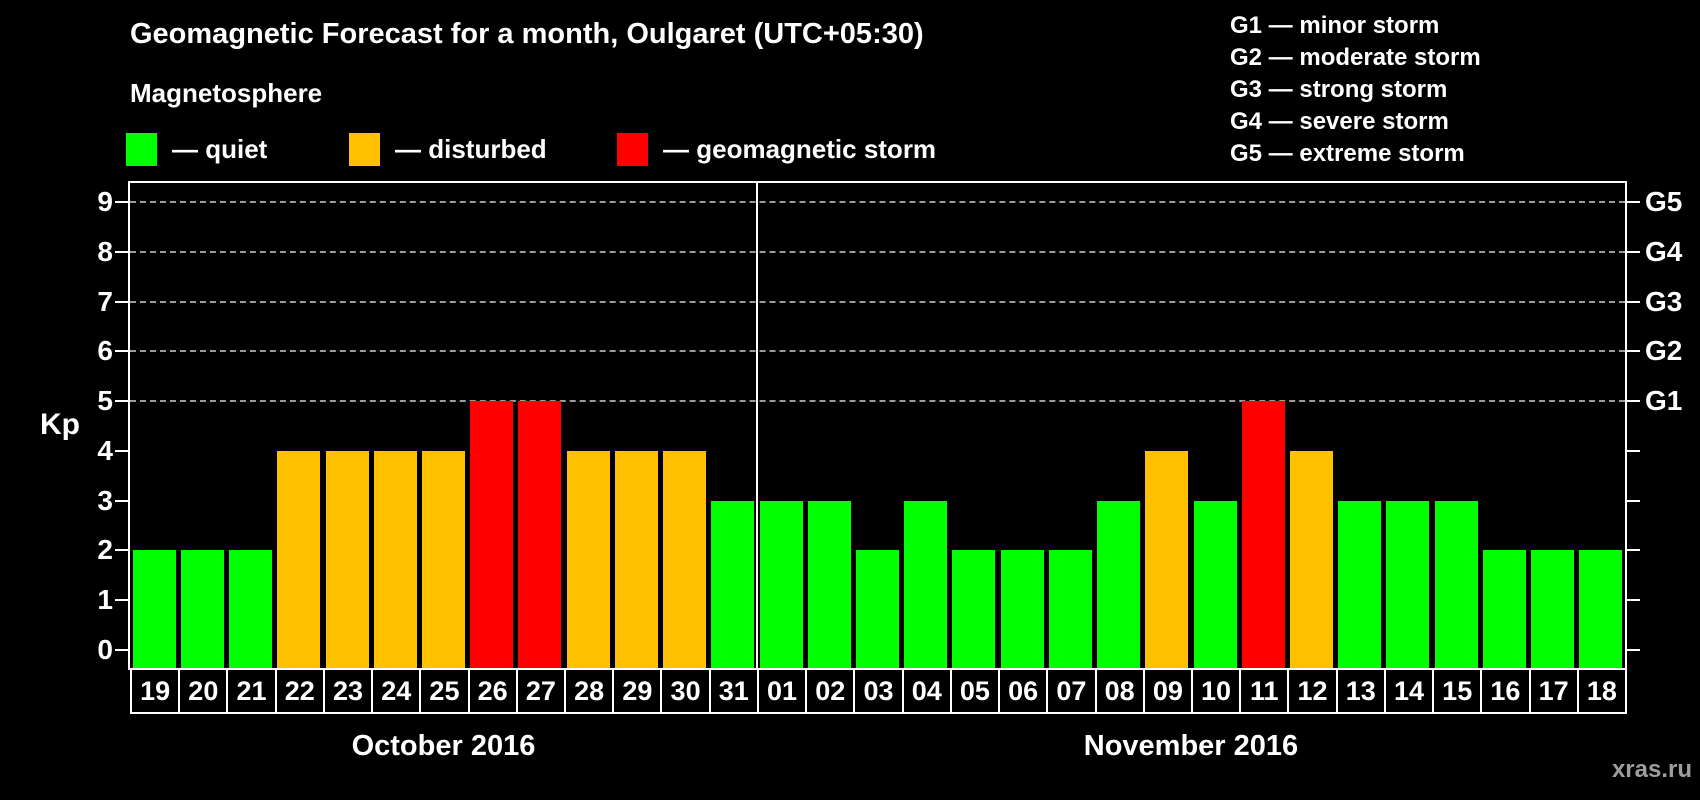 The height and width of the screenshot is (800, 1700). Describe the element at coordinates (1664, 251) in the screenshot. I see `g-level-label-g4: G4` at that location.